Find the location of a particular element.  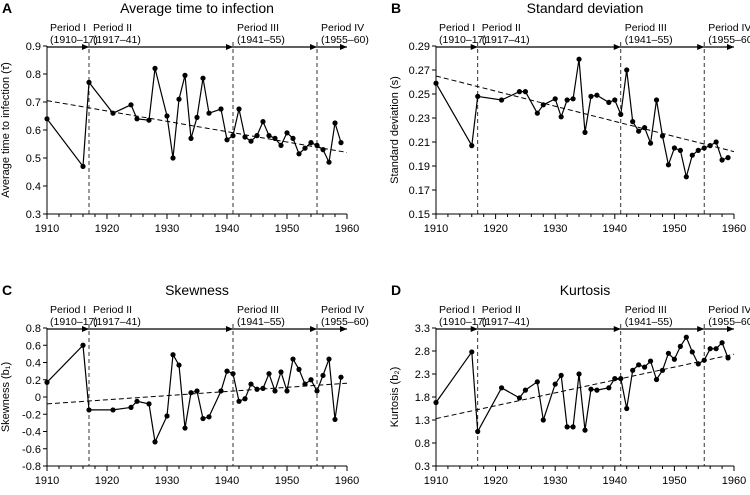

period-label: Period II is located at coordinates (112, 310).